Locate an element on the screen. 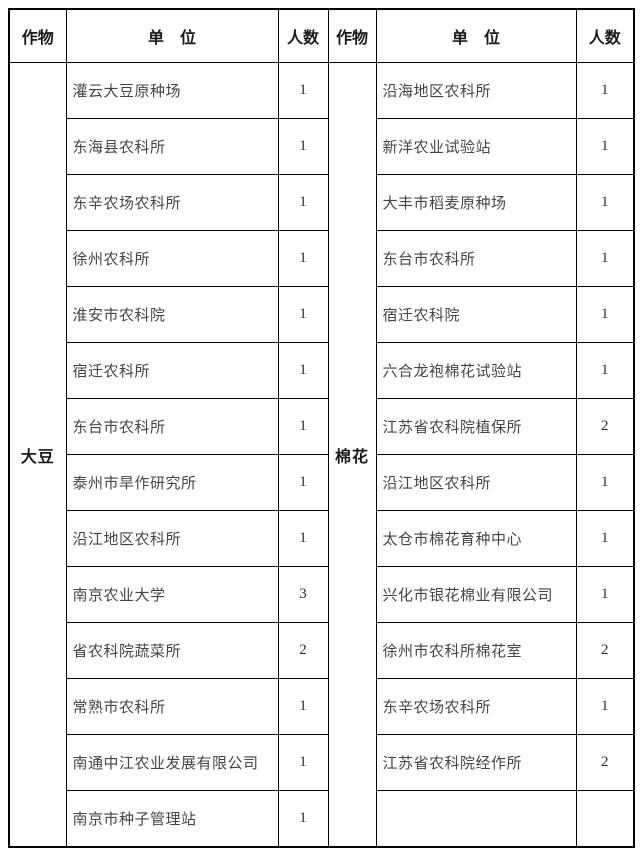 This screenshot has height=848, width=644. unit-cell-right: 六合龙袍棉花试验站 is located at coordinates (476, 370).